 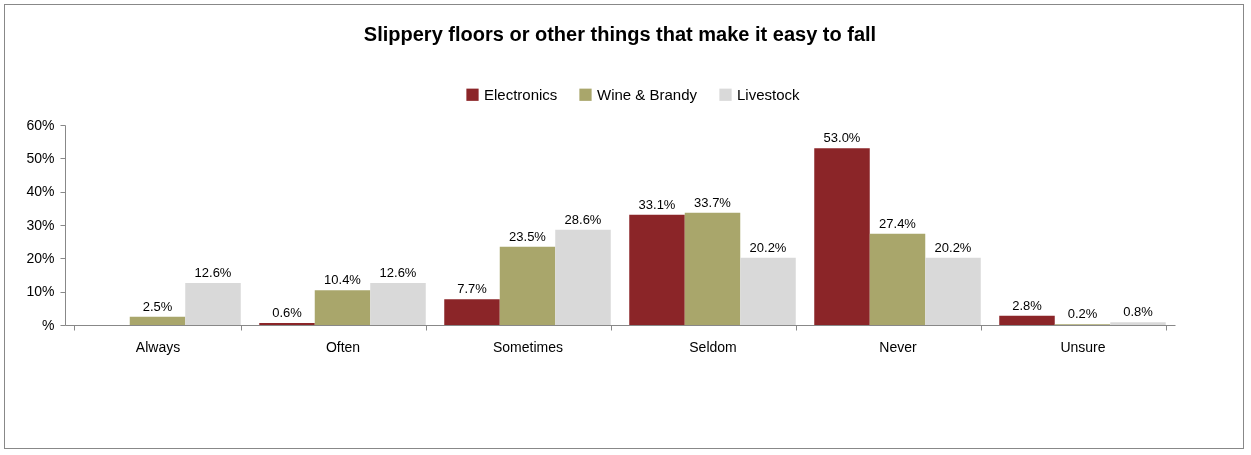 What do you see at coordinates (842, 138) in the screenshot?
I see `data-label: 53.0%` at bounding box center [842, 138].